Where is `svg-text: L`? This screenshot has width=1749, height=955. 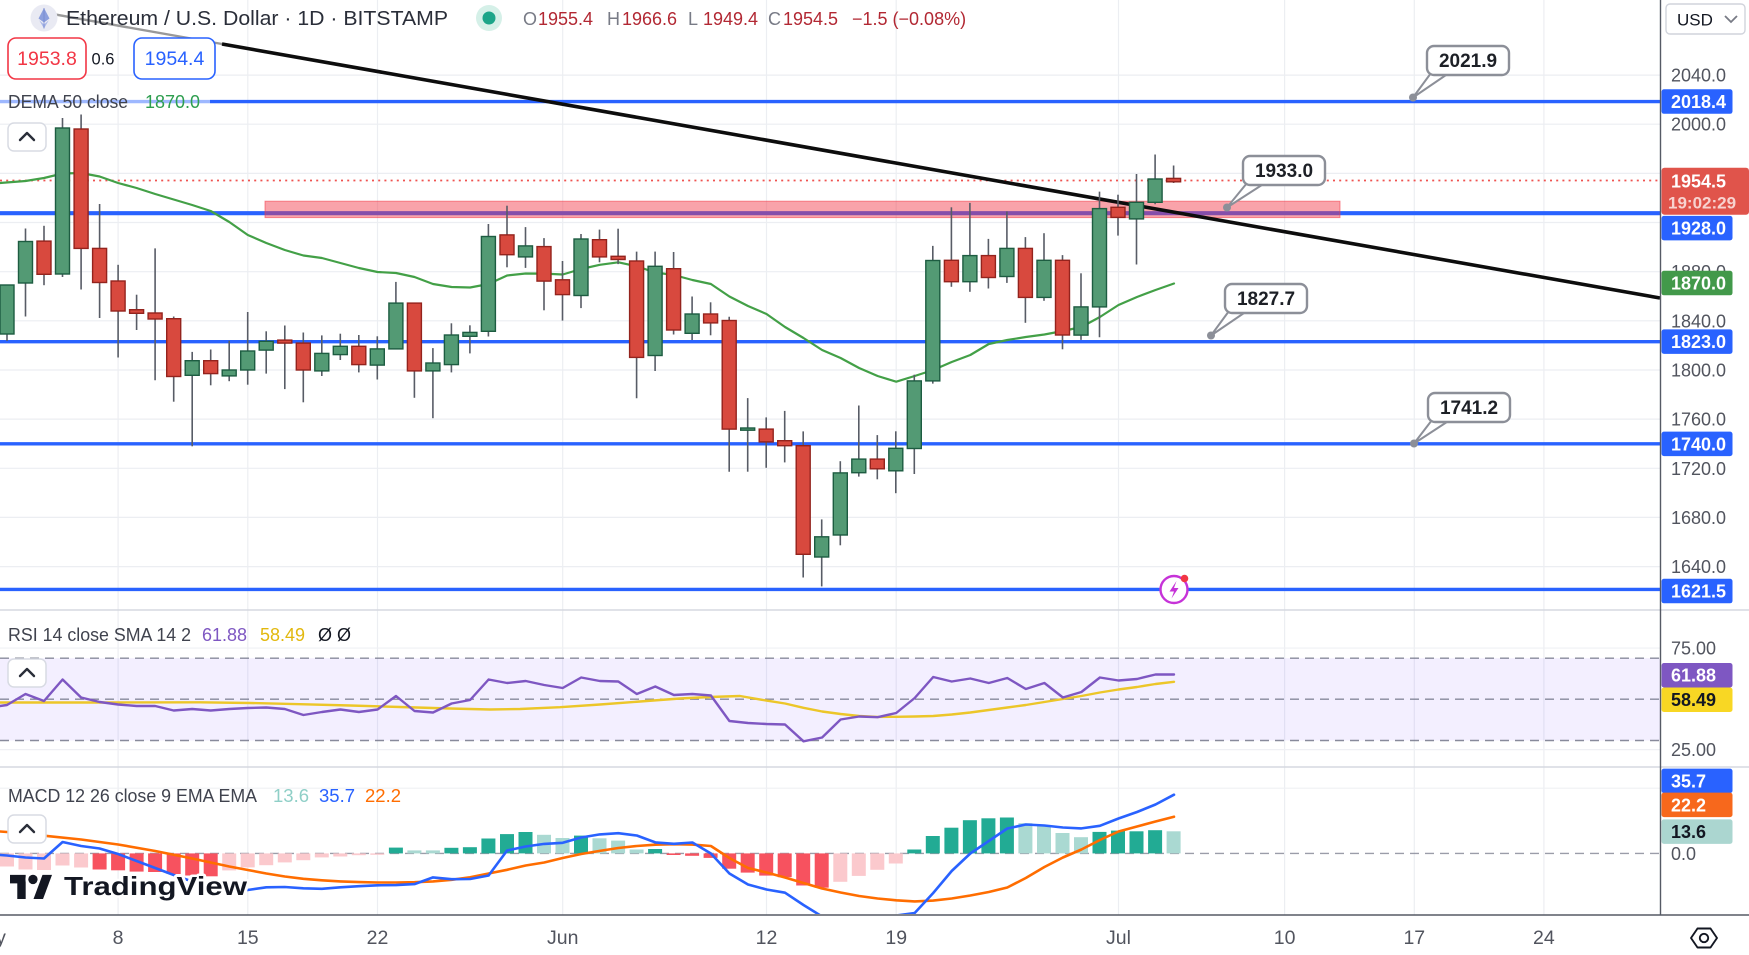 svg-text: L is located at coordinates (693, 19).